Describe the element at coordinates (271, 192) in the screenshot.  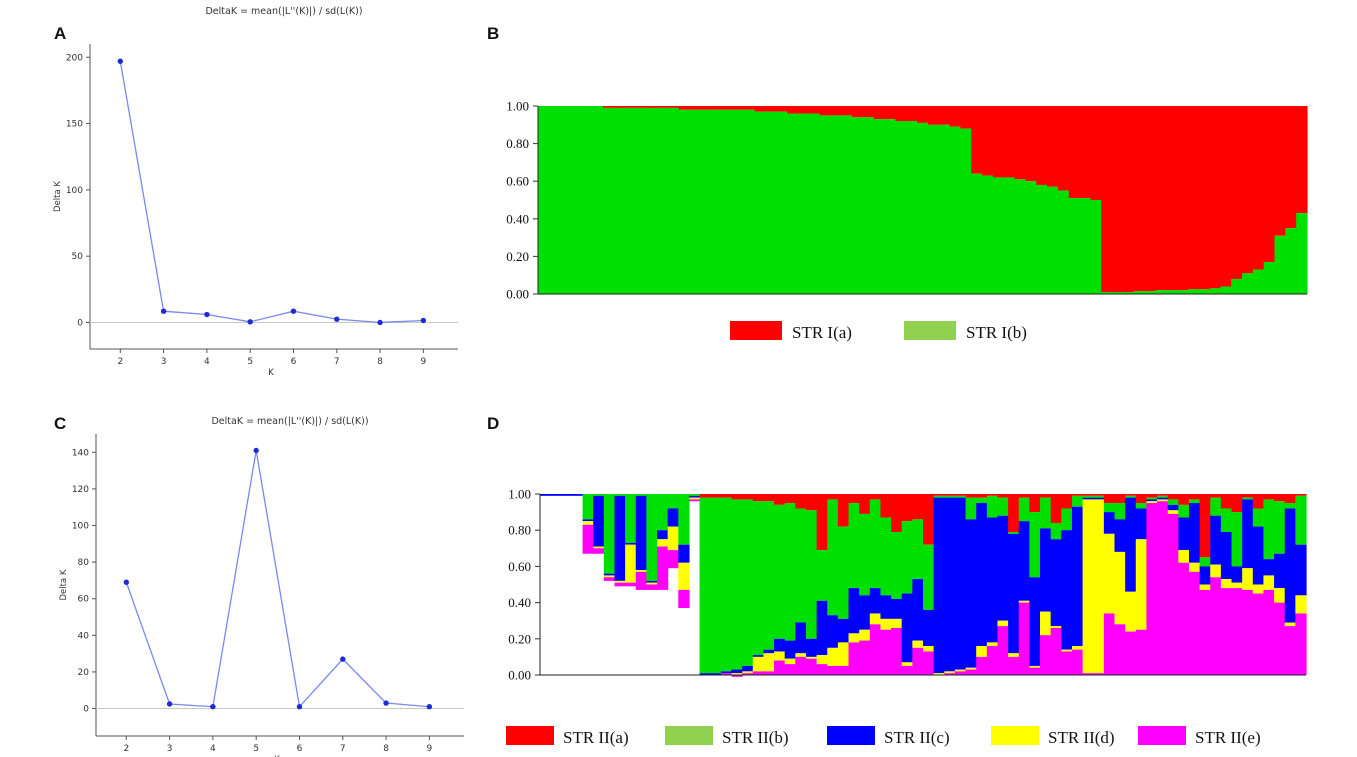
I see `series-line` at that location.